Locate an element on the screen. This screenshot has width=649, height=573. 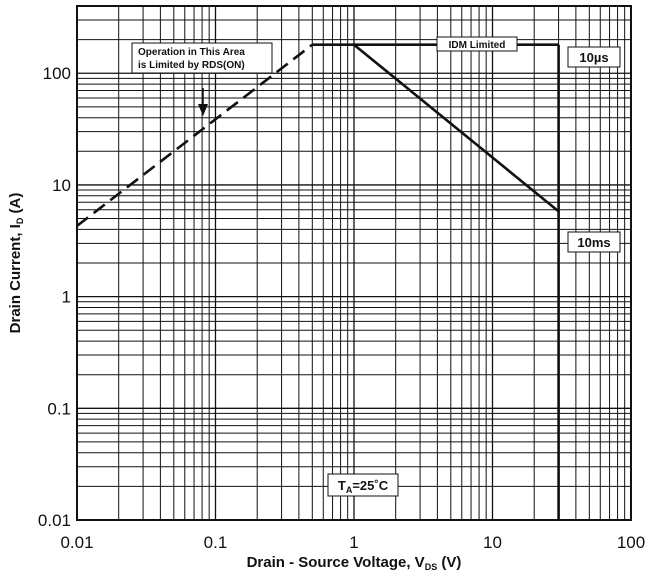
x-tick-label: 0.1 is located at coordinates (216, 542).